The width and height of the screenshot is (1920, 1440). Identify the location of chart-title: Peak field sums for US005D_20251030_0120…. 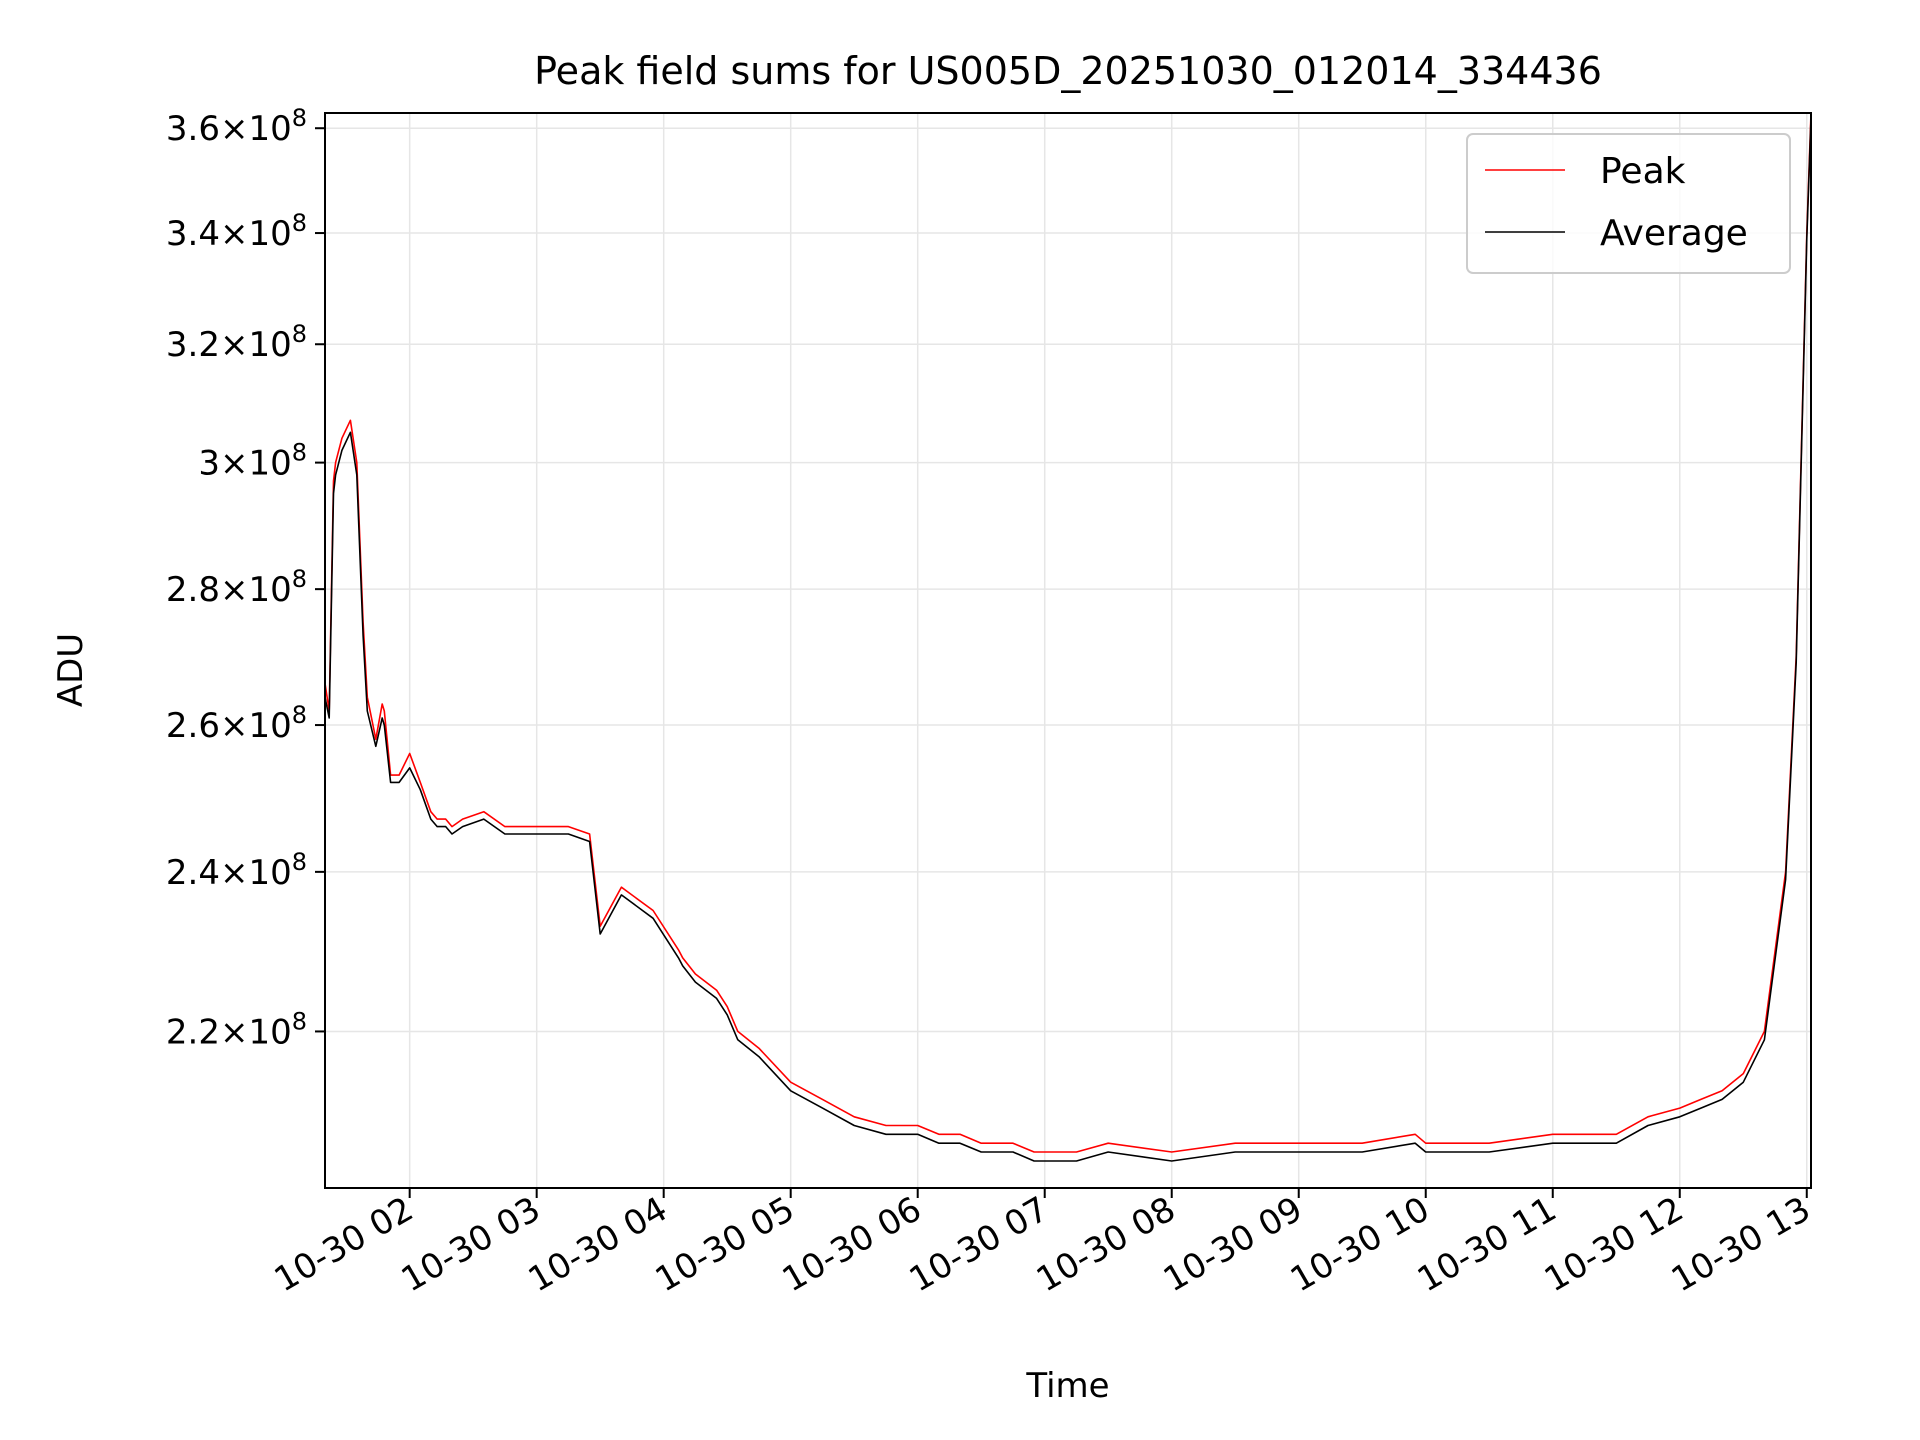
(1068, 71).